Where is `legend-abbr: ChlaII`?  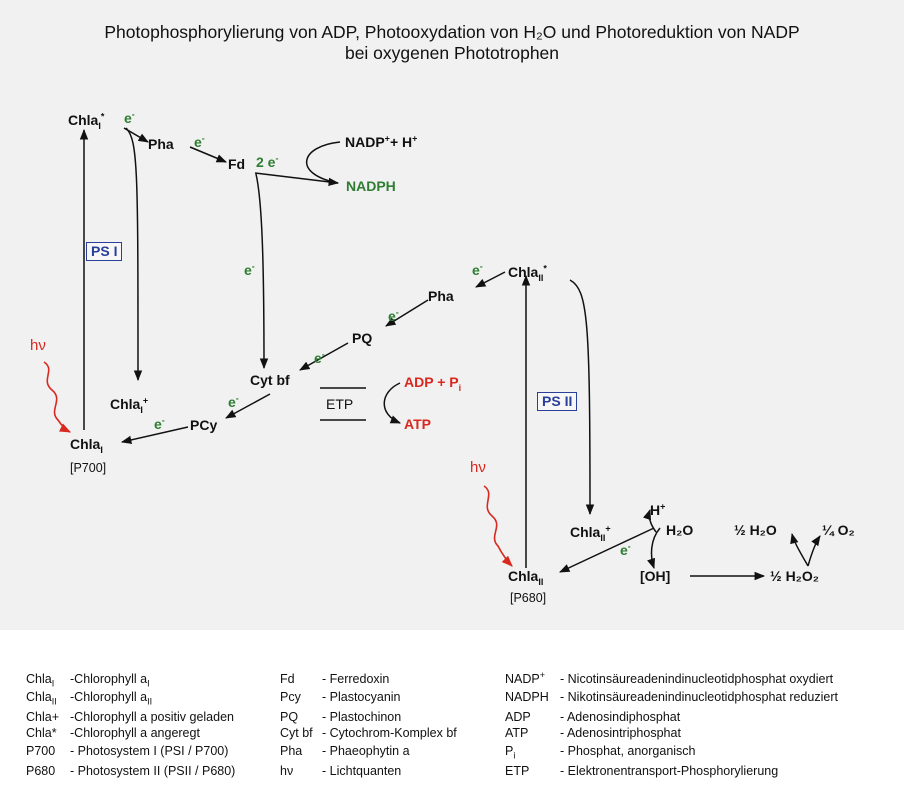 legend-abbr: ChlaII is located at coordinates (41, 698).